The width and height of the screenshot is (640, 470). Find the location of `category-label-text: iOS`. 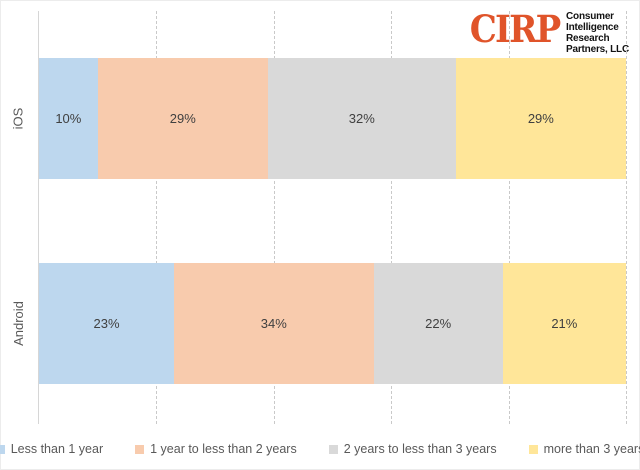

category-label-text: iOS is located at coordinates (18, 118).